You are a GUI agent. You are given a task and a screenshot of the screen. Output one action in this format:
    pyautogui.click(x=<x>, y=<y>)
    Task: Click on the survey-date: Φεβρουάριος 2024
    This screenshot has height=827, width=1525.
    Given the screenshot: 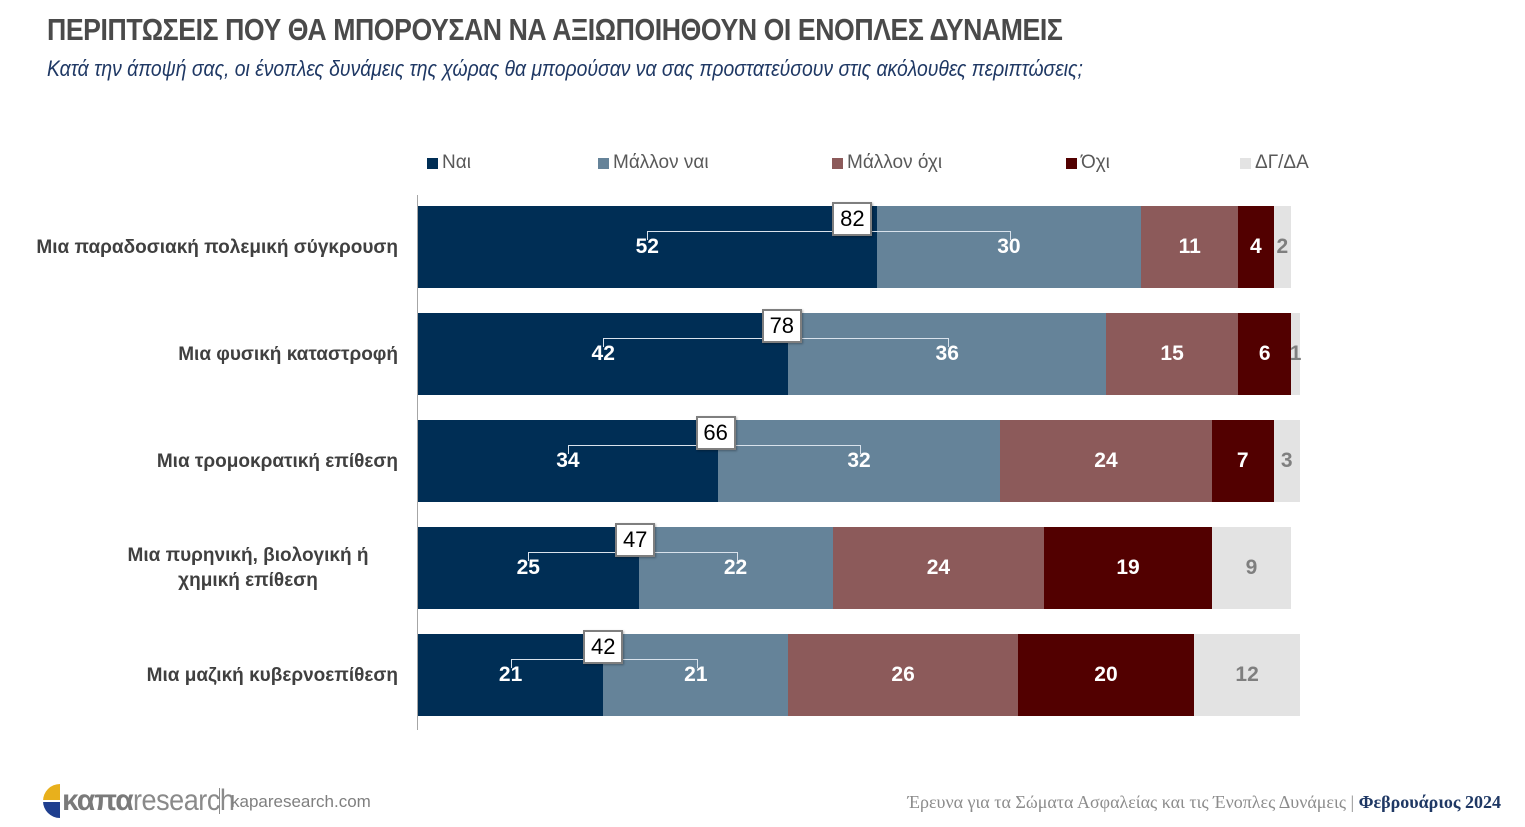 What is the action you would take?
    pyautogui.click(x=1429, y=802)
    